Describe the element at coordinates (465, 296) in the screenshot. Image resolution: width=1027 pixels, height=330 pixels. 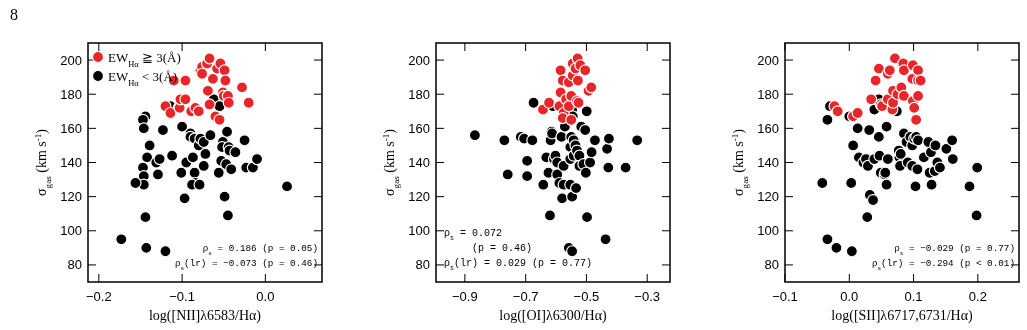
I see `x-tick-label: −0.9` at that location.